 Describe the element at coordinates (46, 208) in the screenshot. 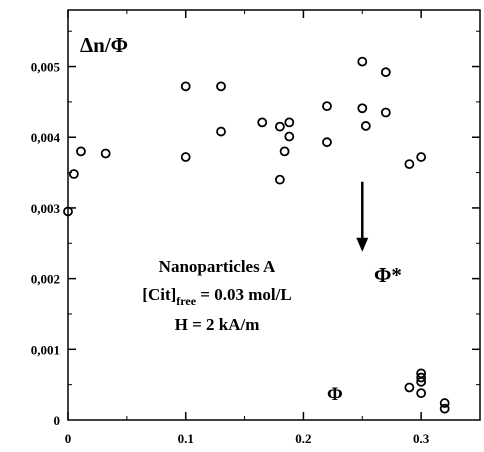

I see `y-tick-label: 0,003` at that location.